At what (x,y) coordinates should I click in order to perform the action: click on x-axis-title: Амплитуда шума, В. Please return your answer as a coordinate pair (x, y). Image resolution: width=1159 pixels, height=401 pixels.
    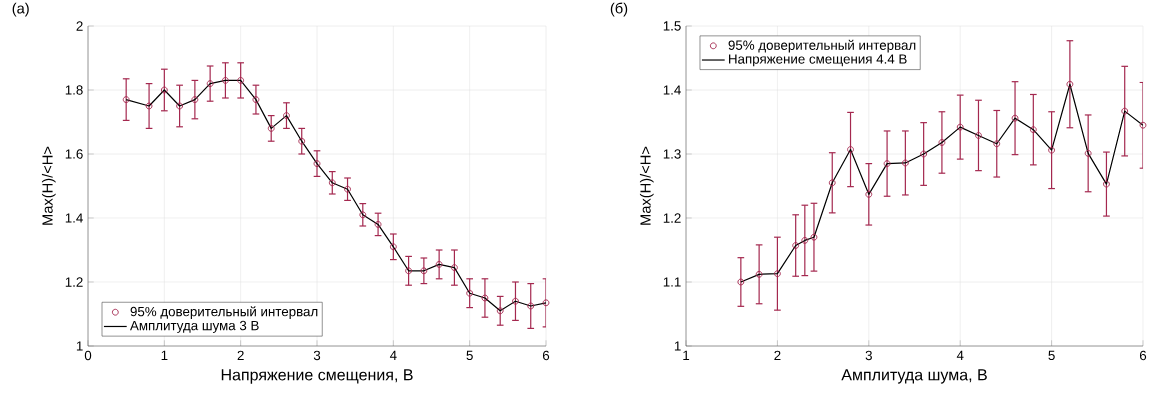
    Looking at the image, I should click on (914, 376).